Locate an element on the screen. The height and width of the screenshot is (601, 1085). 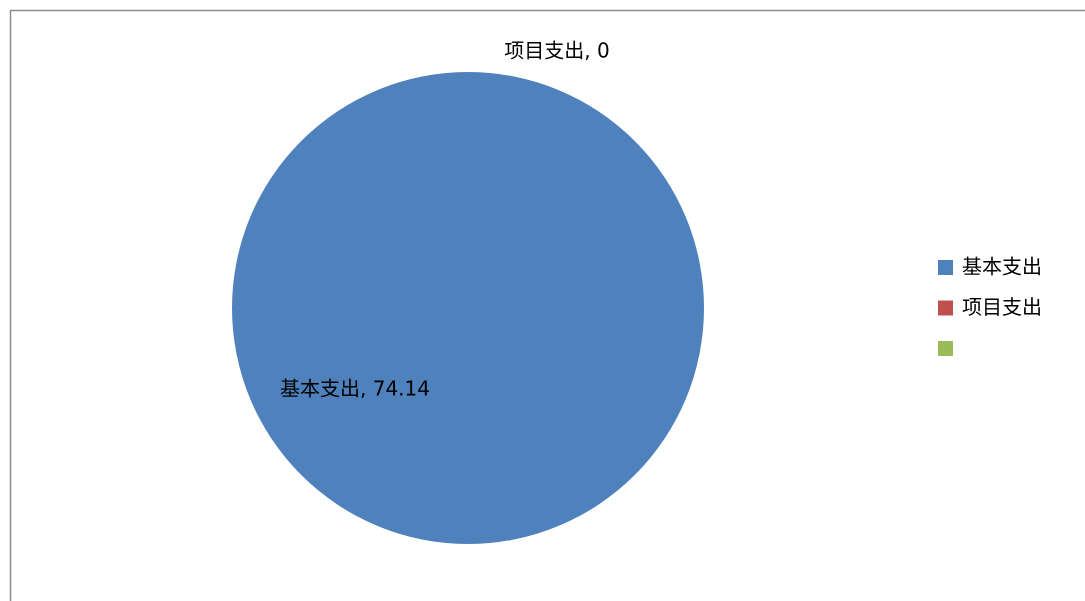
legend-label: 基本支出 is located at coordinates (1002, 267).